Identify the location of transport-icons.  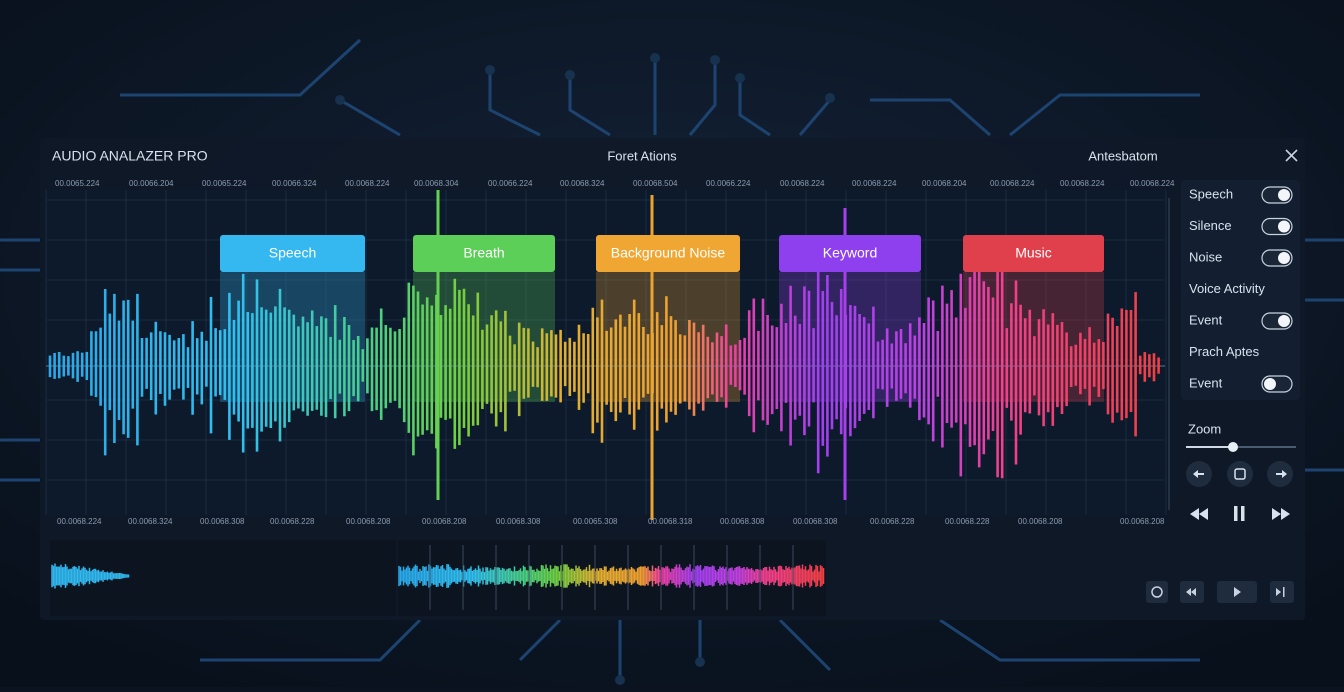
(1218, 592).